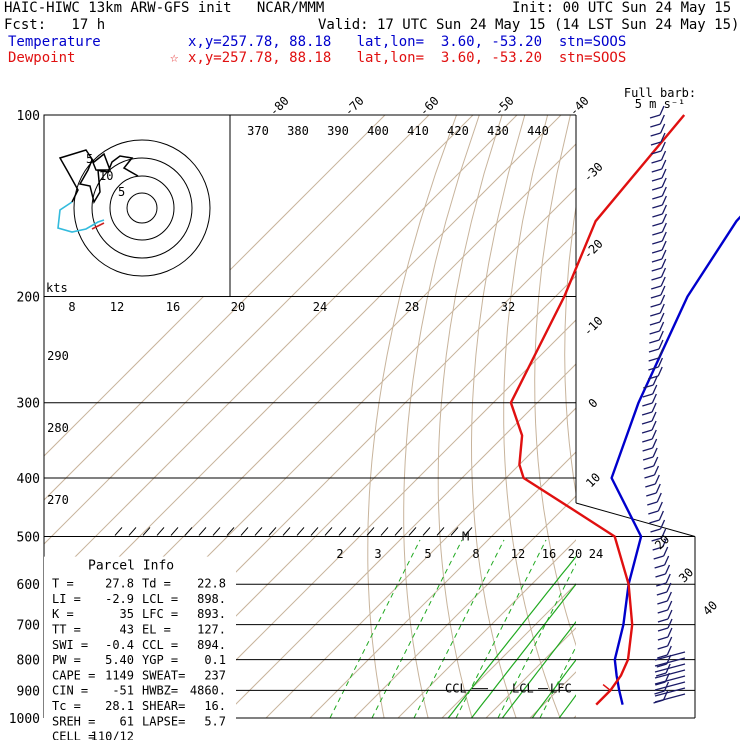 The height and width of the screenshot is (740, 740). What do you see at coordinates (28, 691) in the screenshot?
I see `pressure-label: 900` at bounding box center [28, 691].